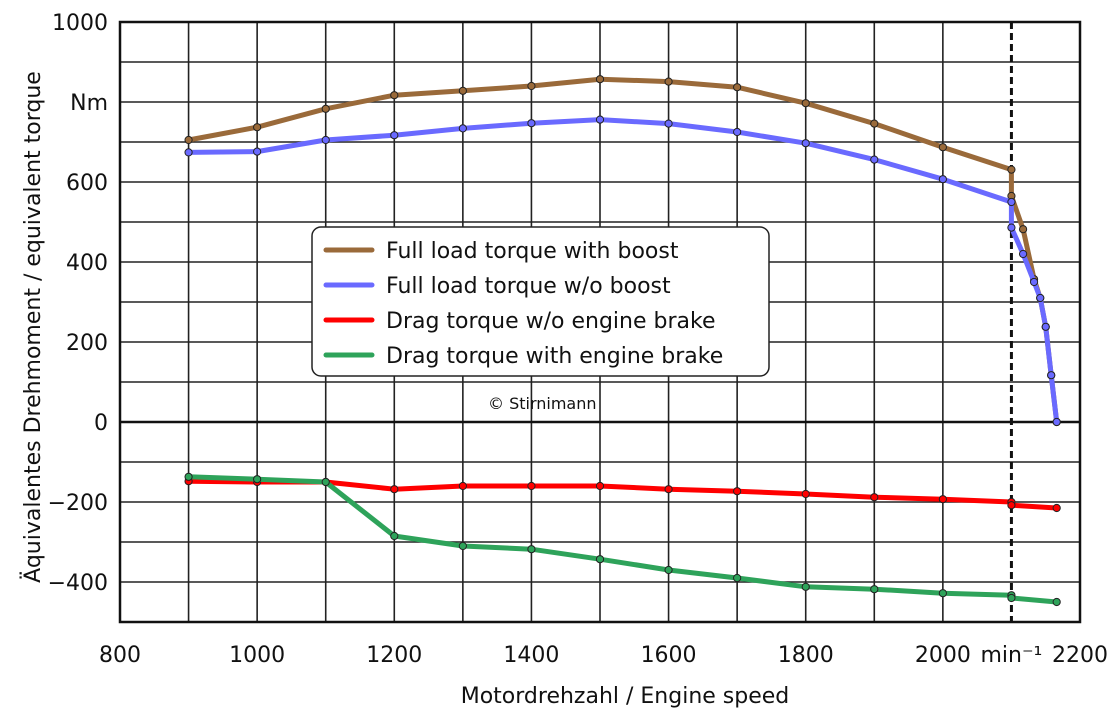  Describe the element at coordinates (78, 583) in the screenshot. I see `y-tick-label: −400` at that location.